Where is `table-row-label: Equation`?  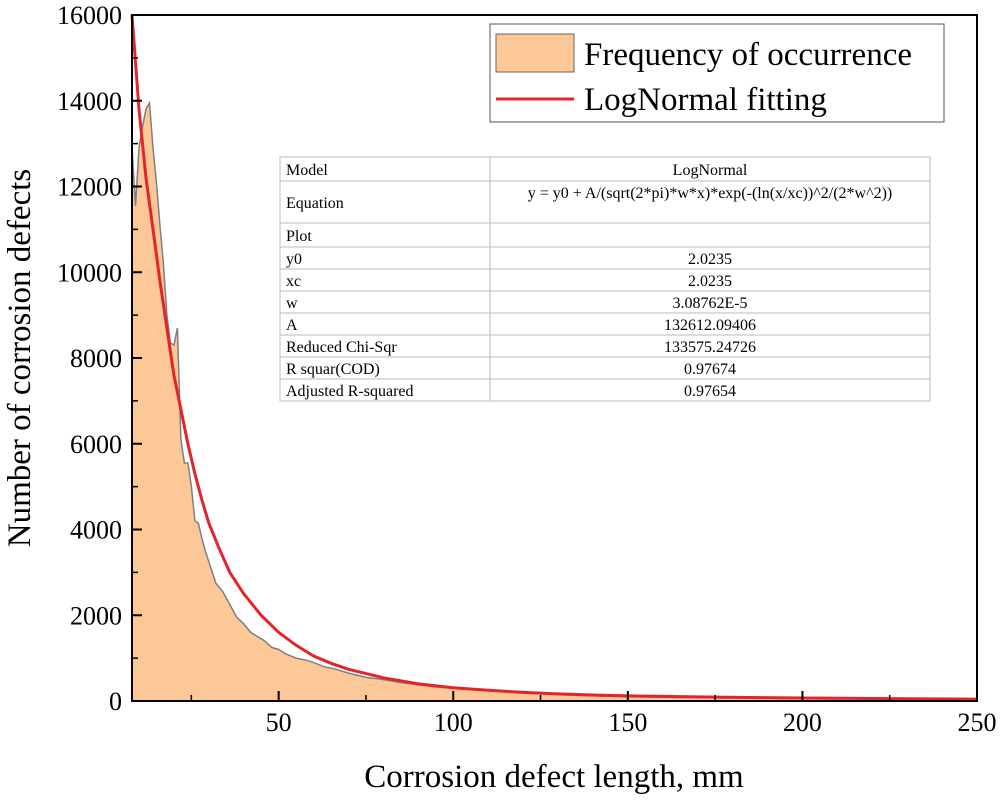 table-row-label: Equation is located at coordinates (315, 203).